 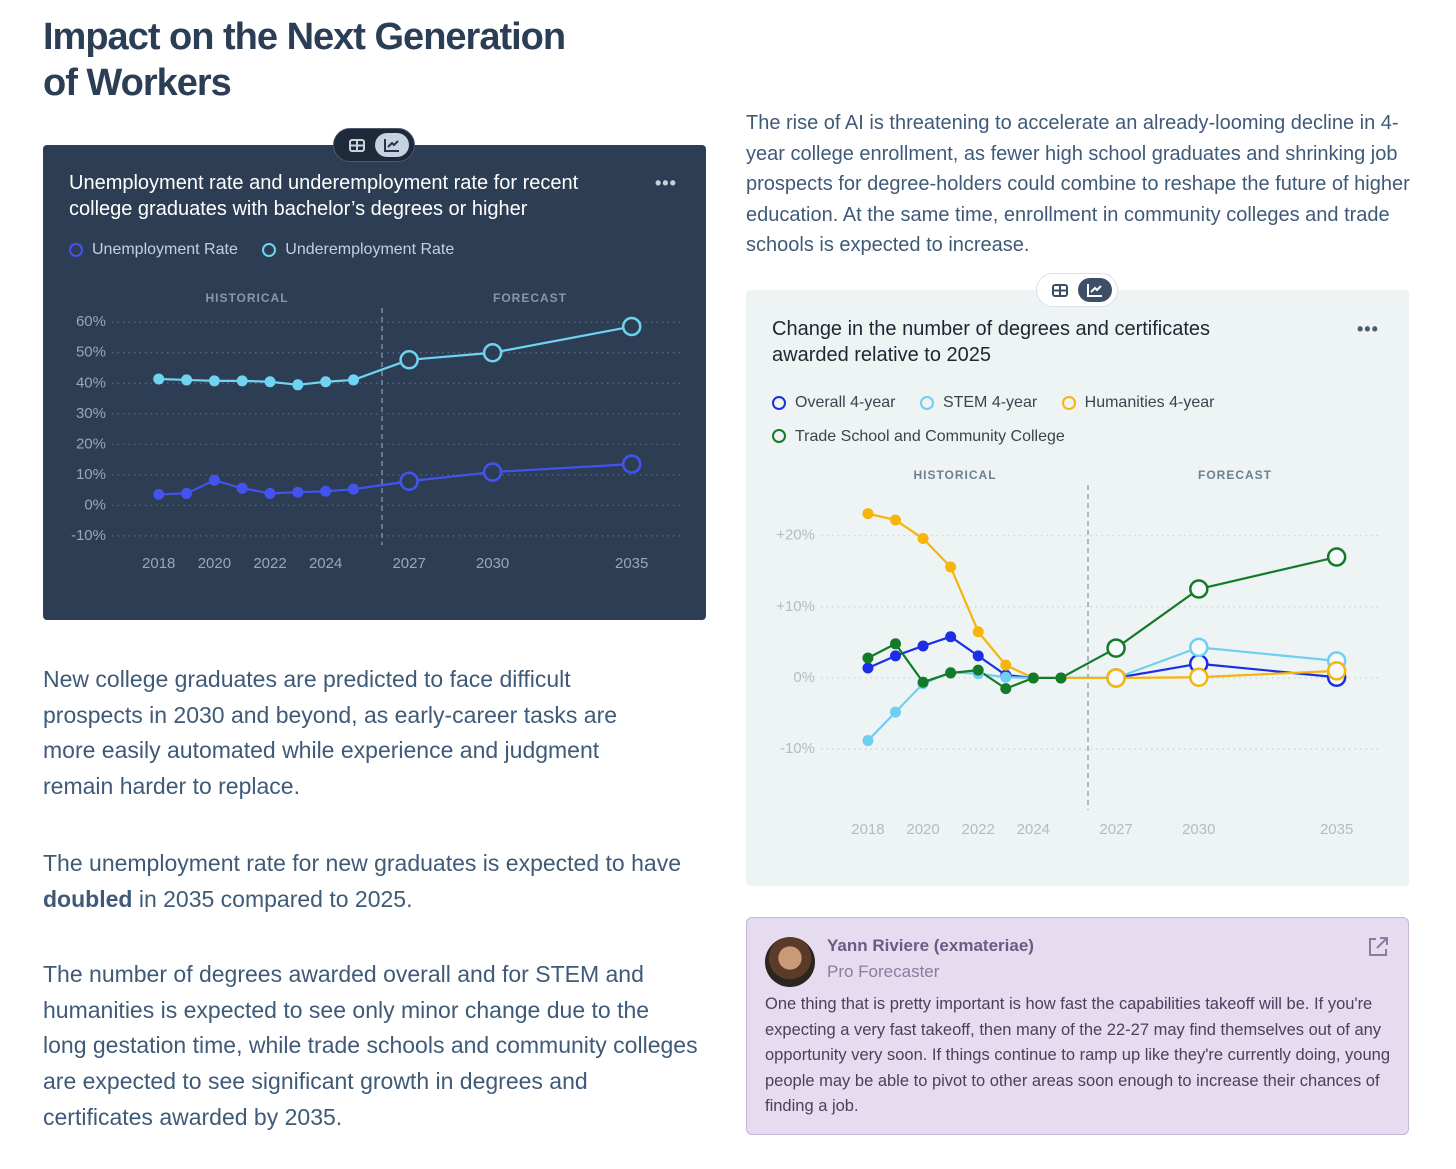 What do you see at coordinates (88, 898) in the screenshot?
I see `emphasis: doubled` at bounding box center [88, 898].